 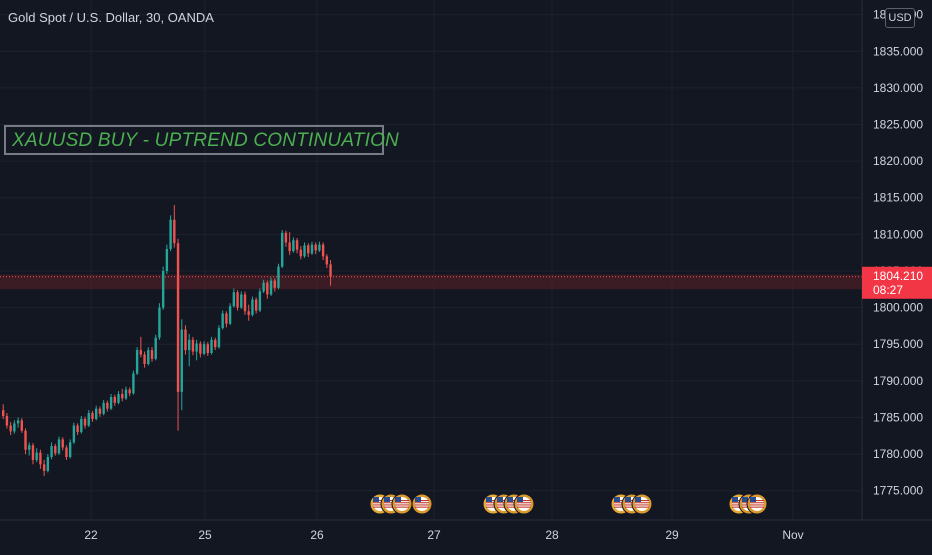 I want to click on time-axis-bg, so click(x=466, y=535).